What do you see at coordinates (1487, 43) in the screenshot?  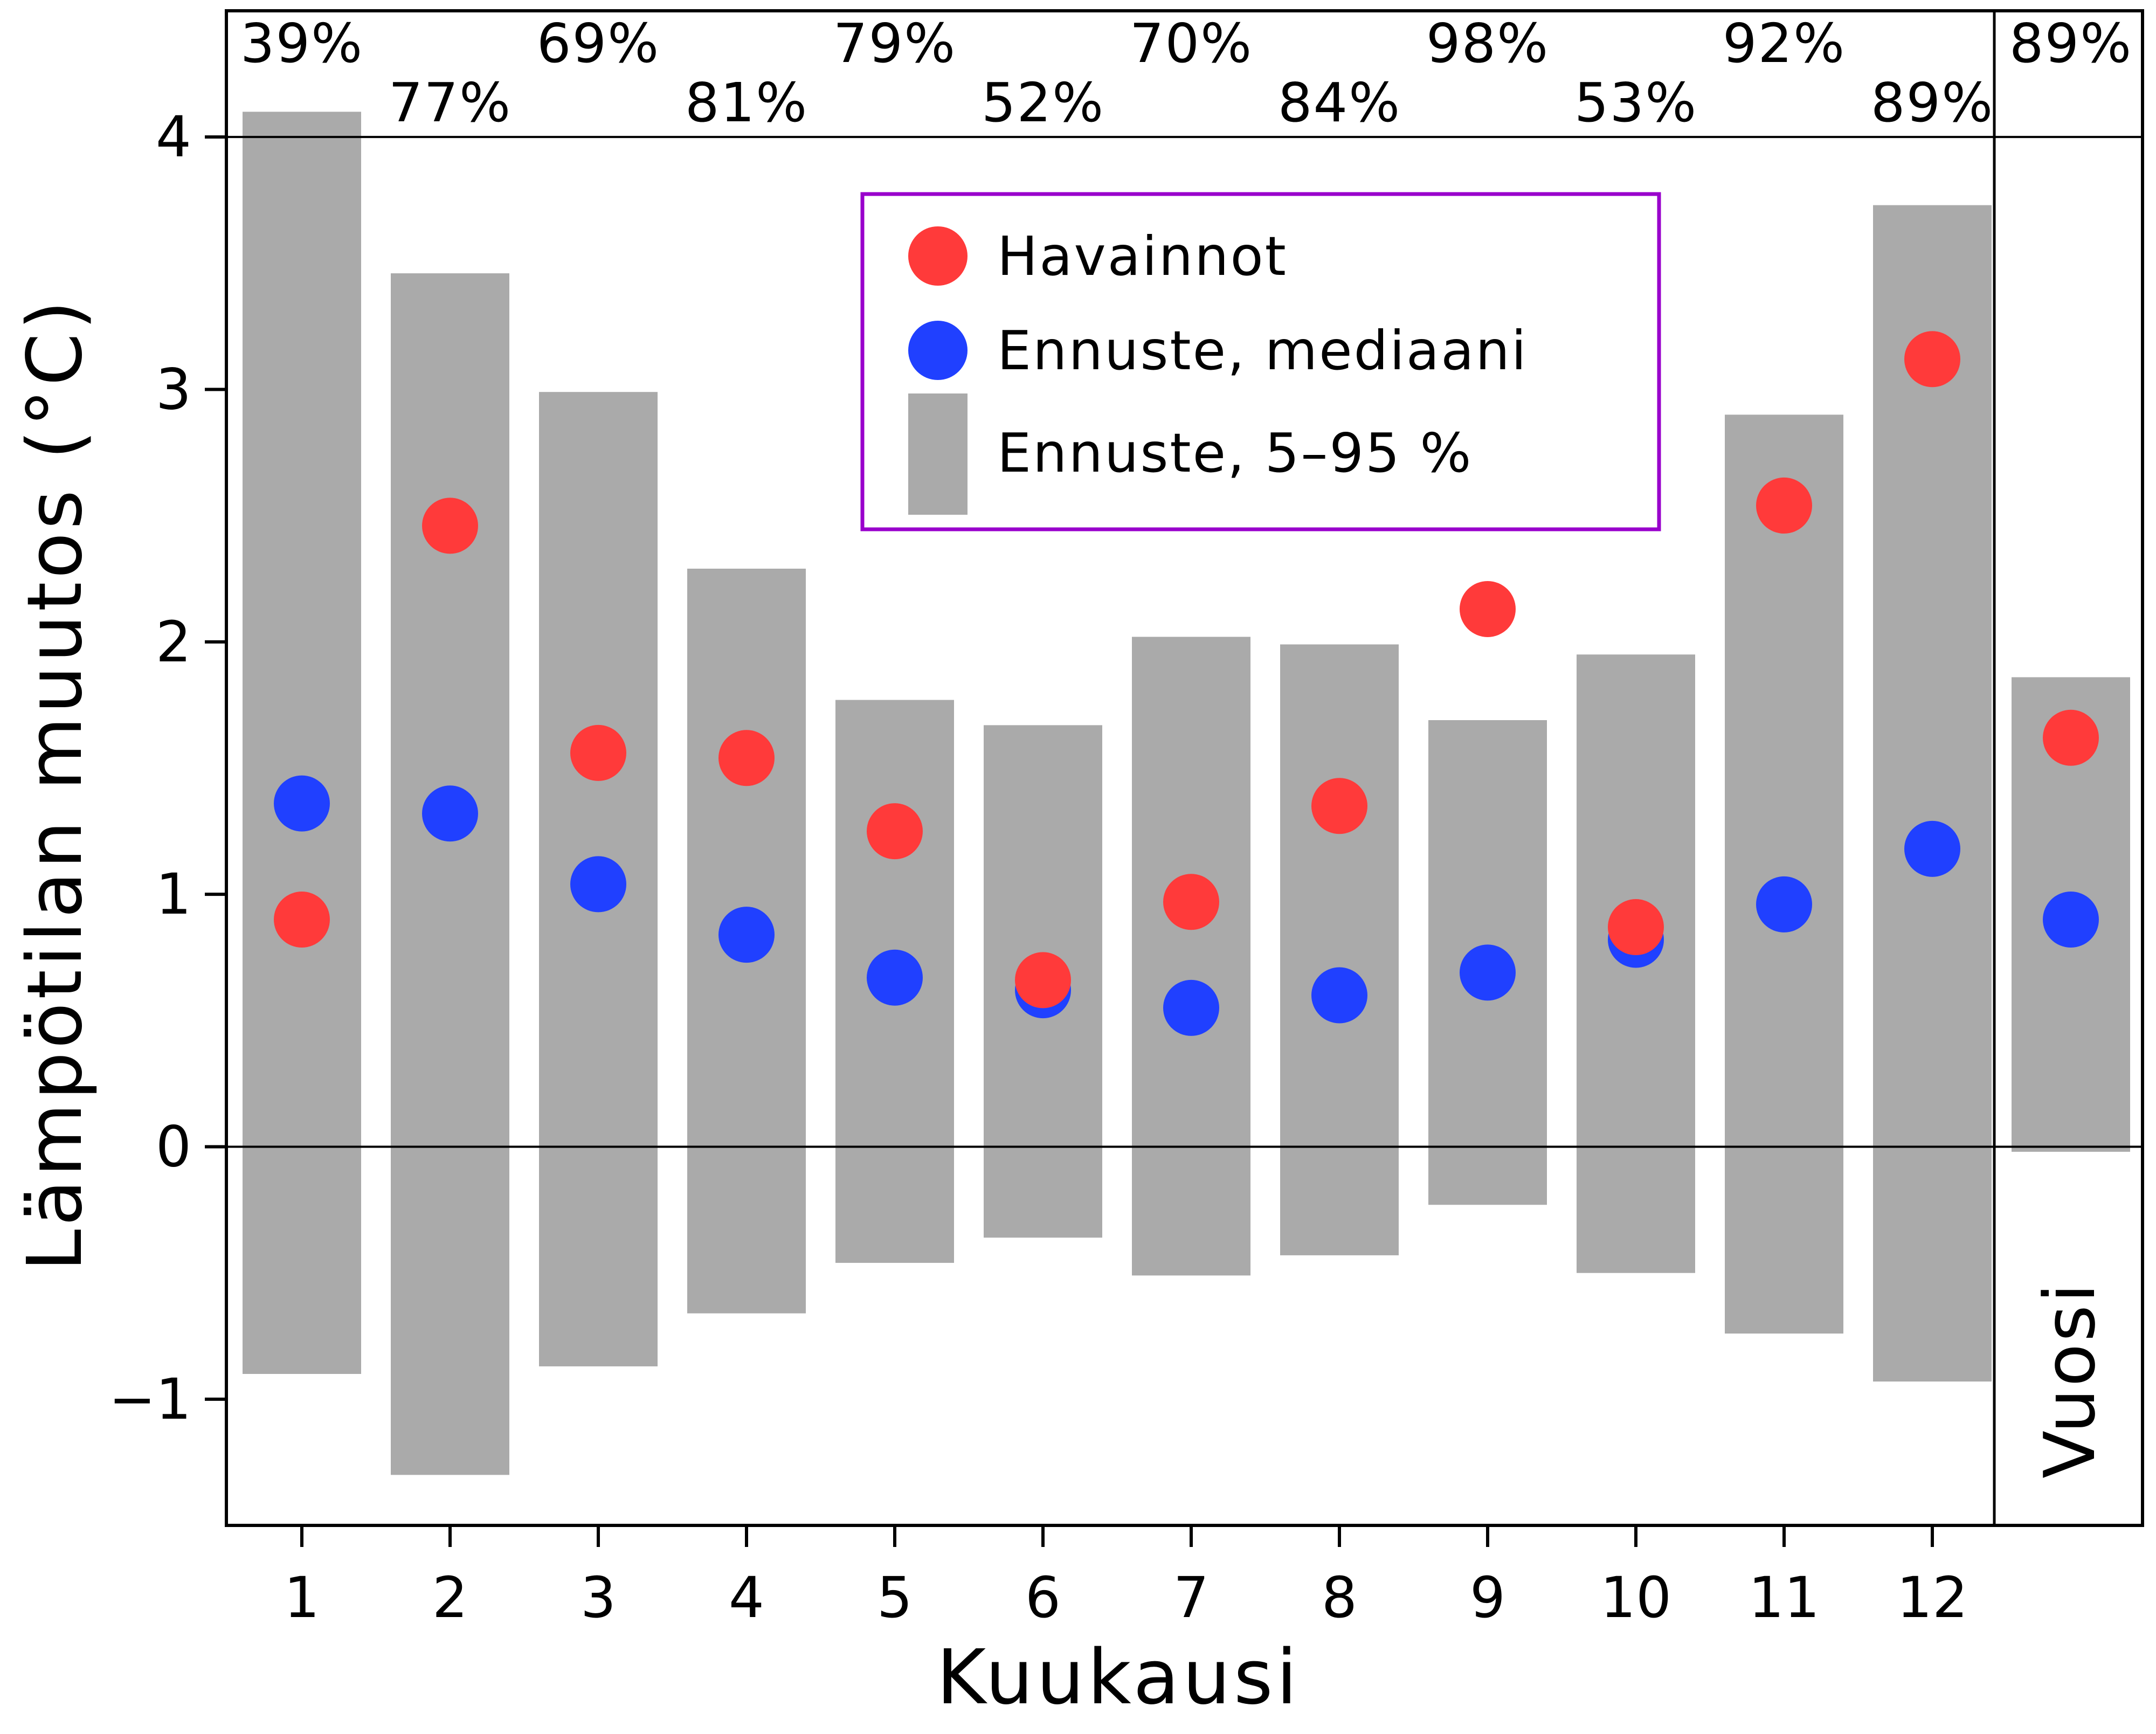 I see `percentage-label-month-9: 98%` at bounding box center [1487, 43].